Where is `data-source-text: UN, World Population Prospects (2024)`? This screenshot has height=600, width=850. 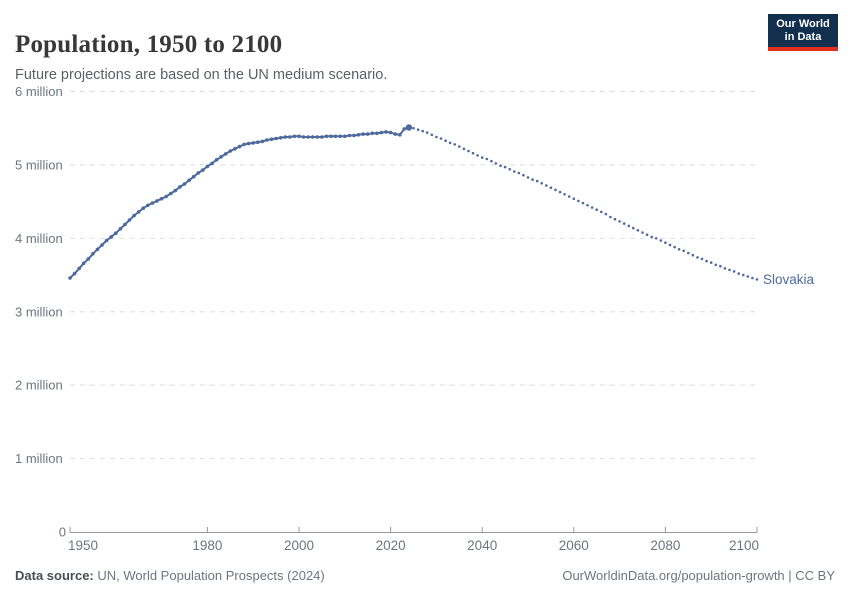 data-source-text: UN, World Population Prospects (2024) is located at coordinates (209, 575).